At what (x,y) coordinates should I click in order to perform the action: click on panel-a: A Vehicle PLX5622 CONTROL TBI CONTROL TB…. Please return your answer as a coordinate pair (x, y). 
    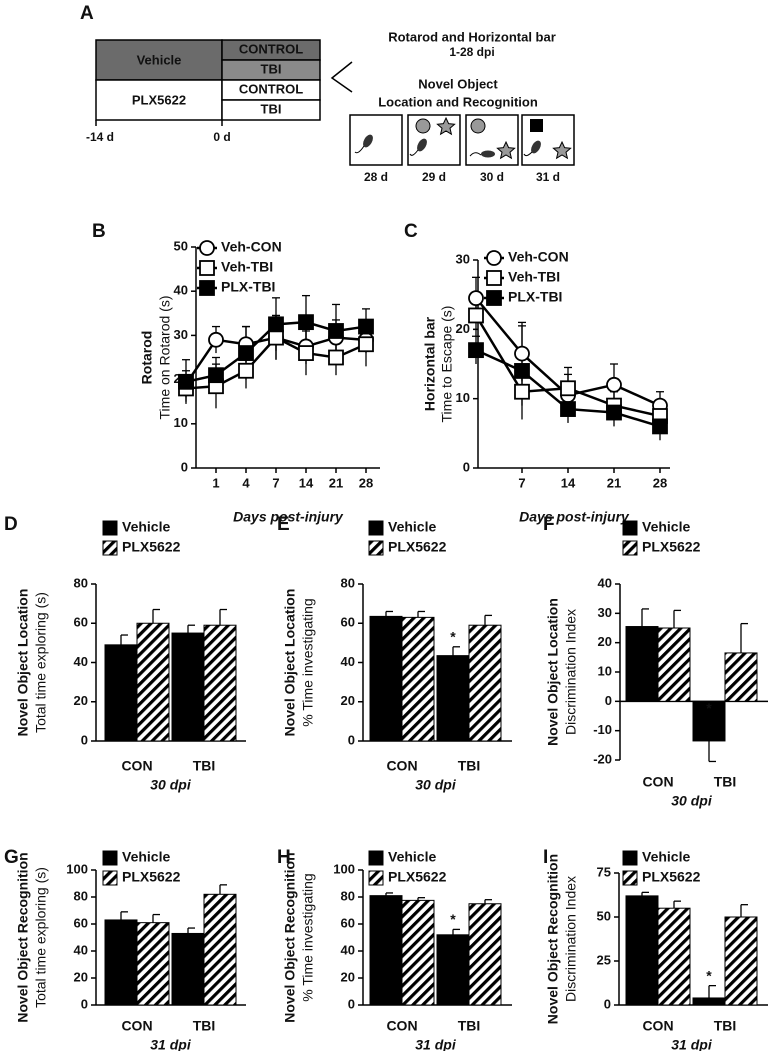
    Looking at the image, I should click on (327, 93).